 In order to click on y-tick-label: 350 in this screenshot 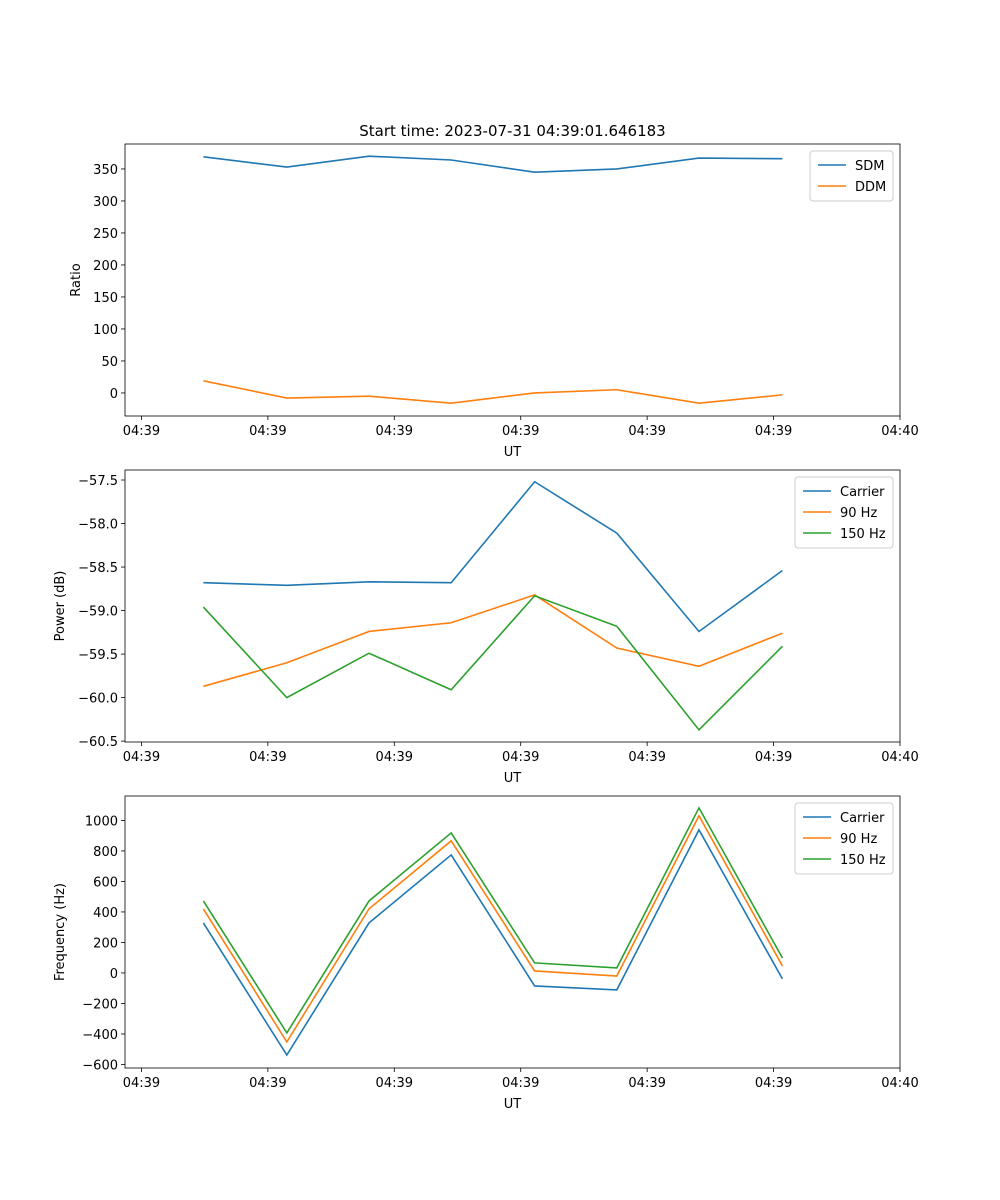, I will do `click(105, 170)`.